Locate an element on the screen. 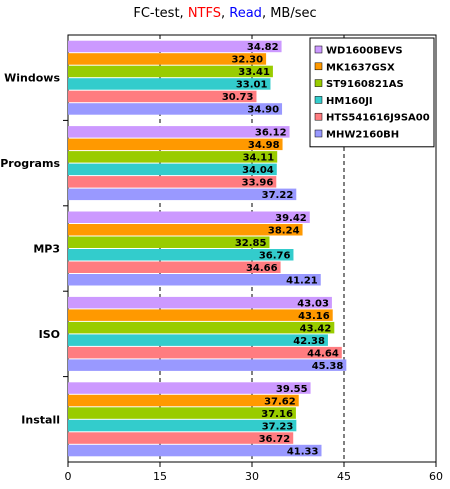 The width and height of the screenshot is (450, 489). category-label: MP3 is located at coordinates (46, 249).